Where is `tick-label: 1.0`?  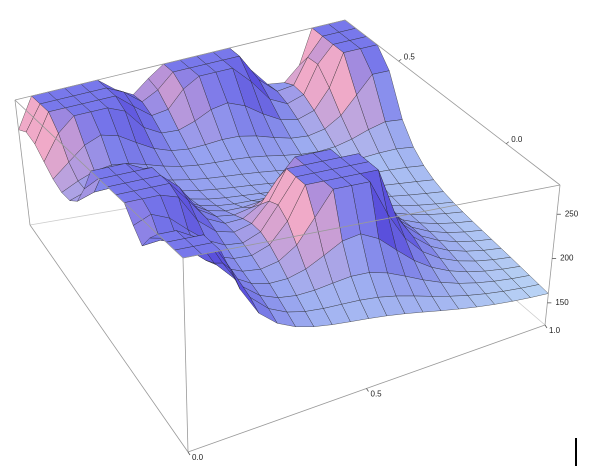 tick-label: 1.0 is located at coordinates (555, 330).